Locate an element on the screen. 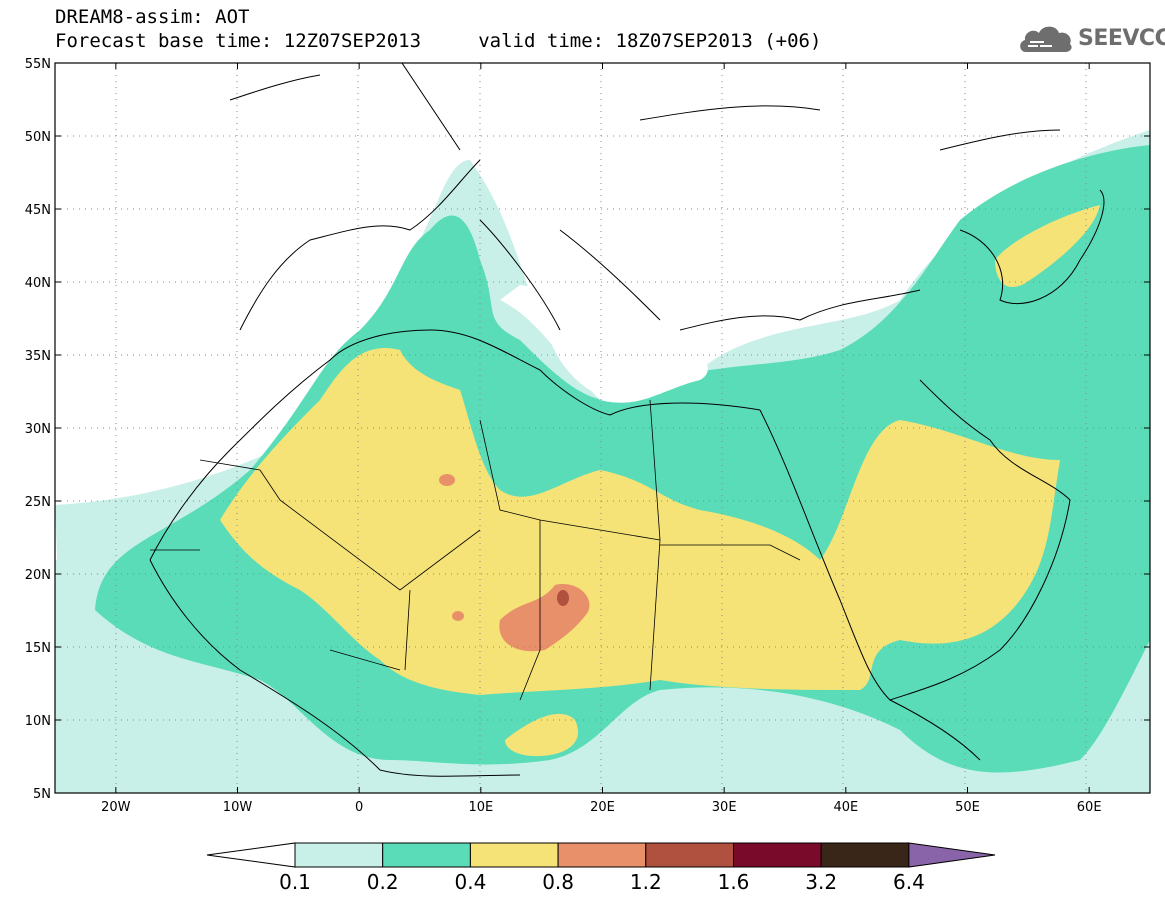  lon-tick-label: 20E is located at coordinates (602, 807).